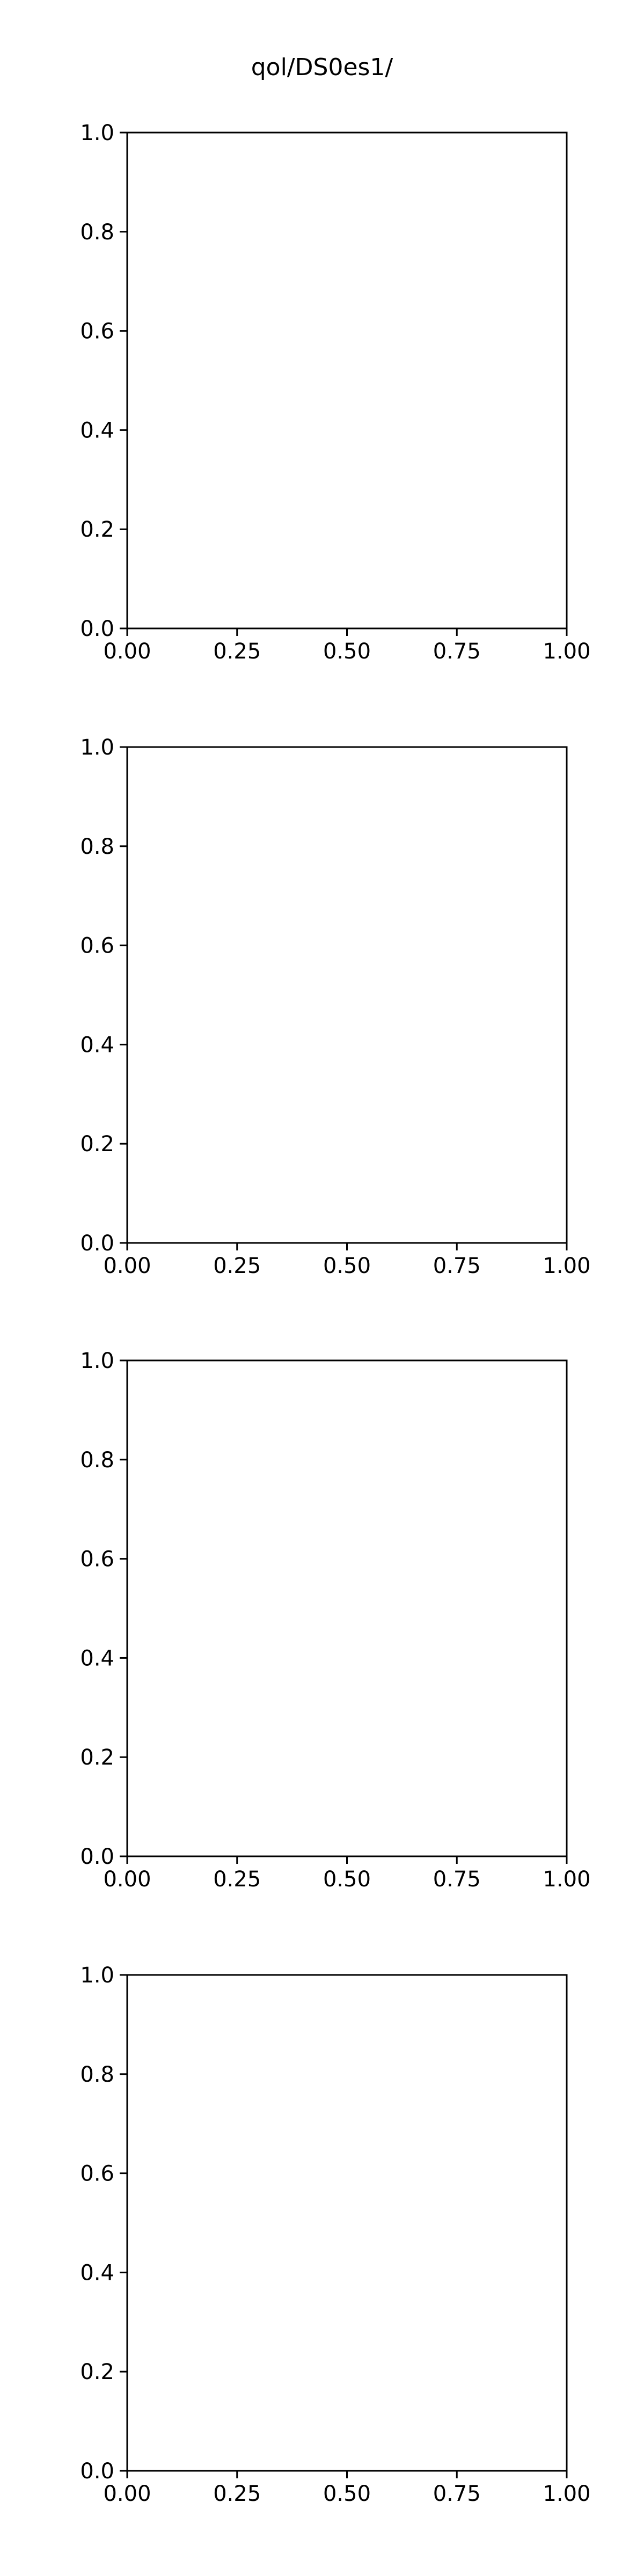 This screenshot has height=2576, width=644. I want to click on figure-title: qol/DS0es1/, so click(322, 67).